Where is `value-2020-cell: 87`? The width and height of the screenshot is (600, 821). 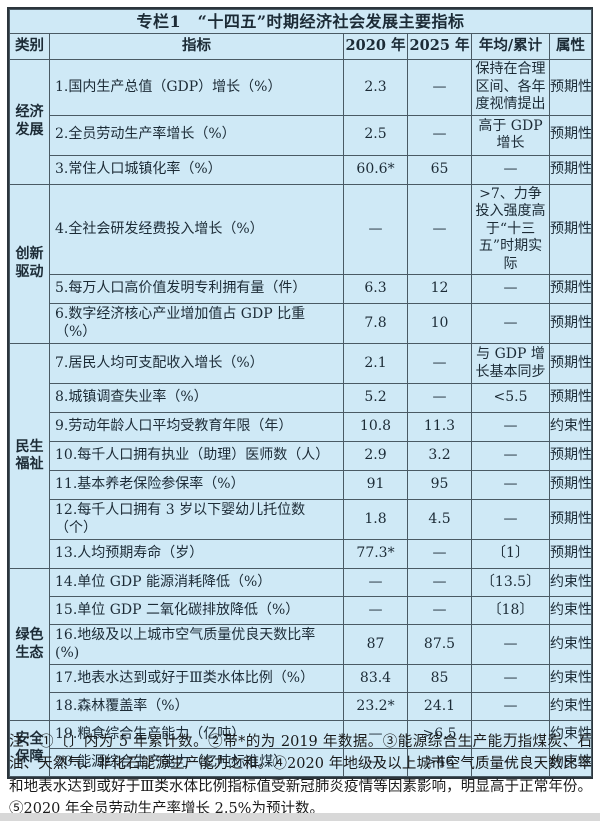 value-2020-cell: 87 is located at coordinates (375, 644).